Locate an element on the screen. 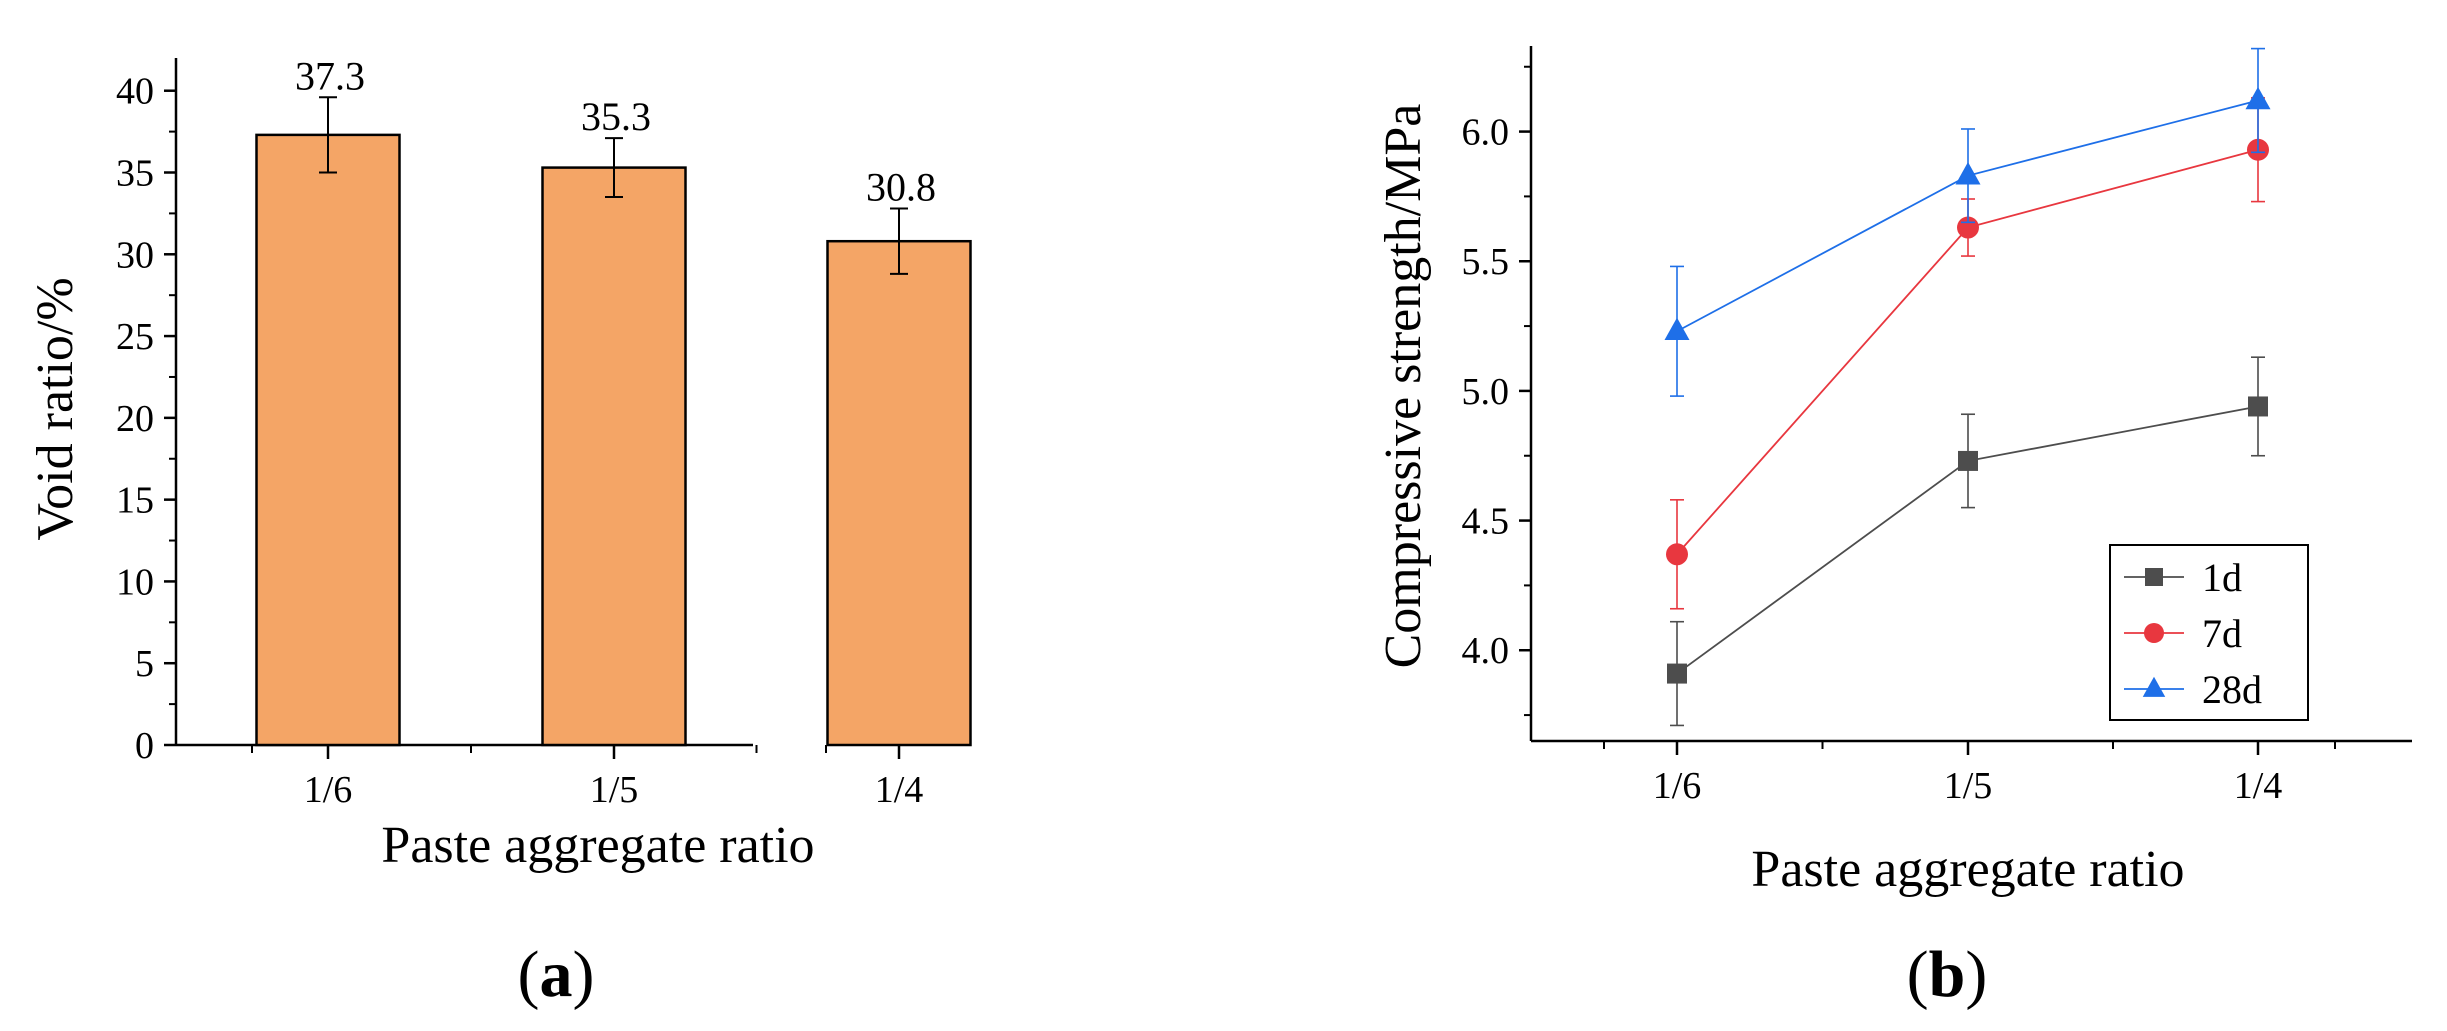 The height and width of the screenshot is (1031, 2447). legend-label-28d: 28d is located at coordinates (2232, 689).